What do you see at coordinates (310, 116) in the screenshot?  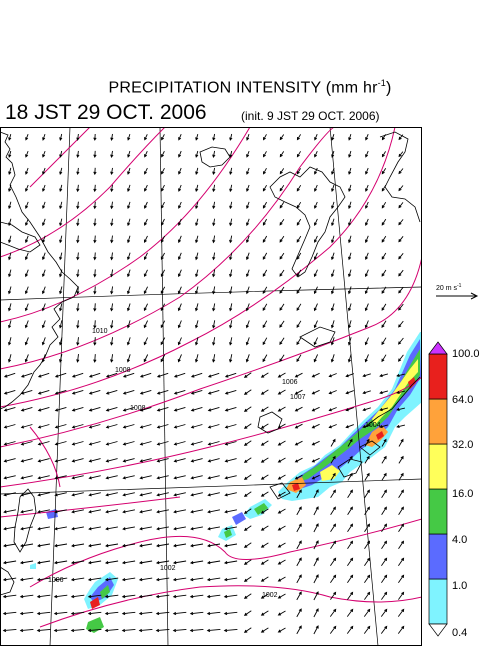 I see `init-time: (init. 9 JST 29 OCT. 2006)` at bounding box center [310, 116].